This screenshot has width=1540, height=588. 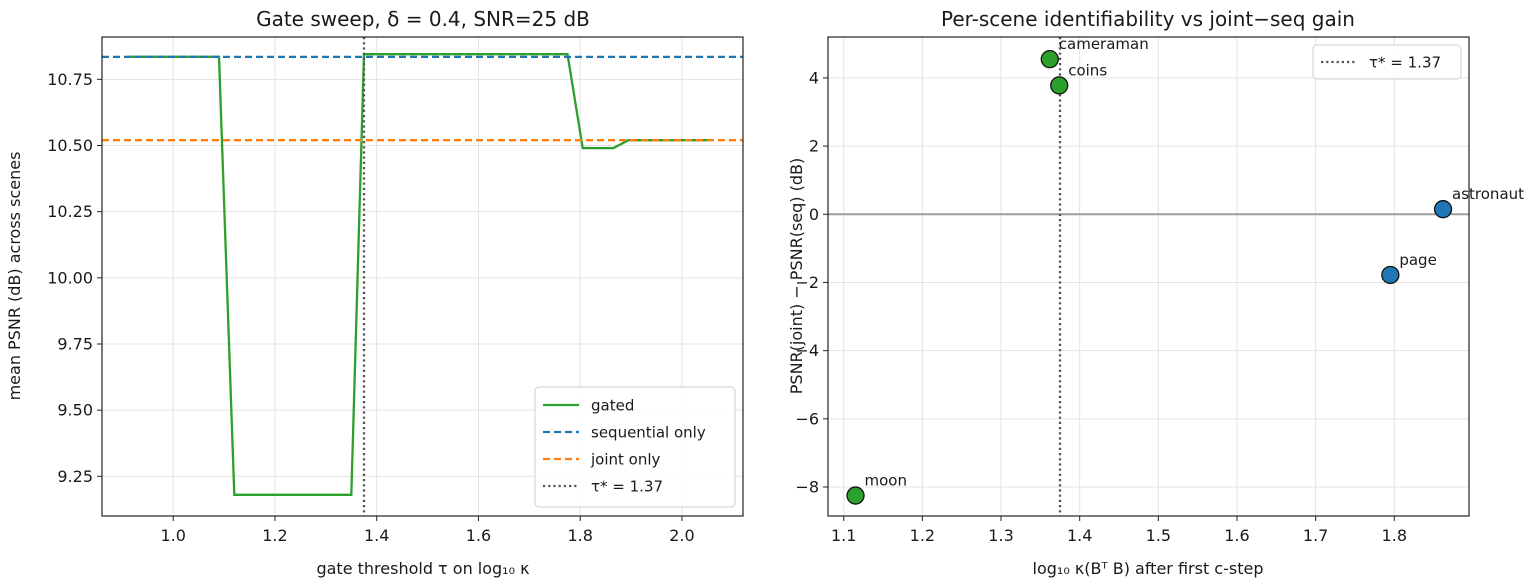 I want to click on left-chart-title: Gate sweep, δ = 0.4, SNR=25 dB, so click(x=423, y=19).